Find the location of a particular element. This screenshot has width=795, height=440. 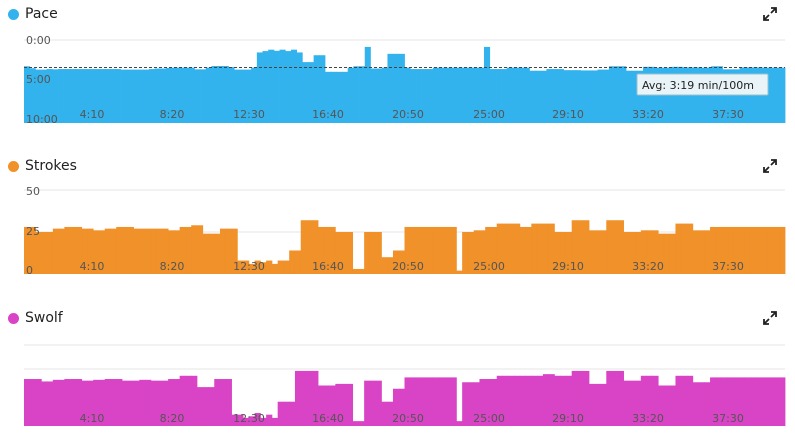

x-tick-label: 20:50 is located at coordinates (408, 266).